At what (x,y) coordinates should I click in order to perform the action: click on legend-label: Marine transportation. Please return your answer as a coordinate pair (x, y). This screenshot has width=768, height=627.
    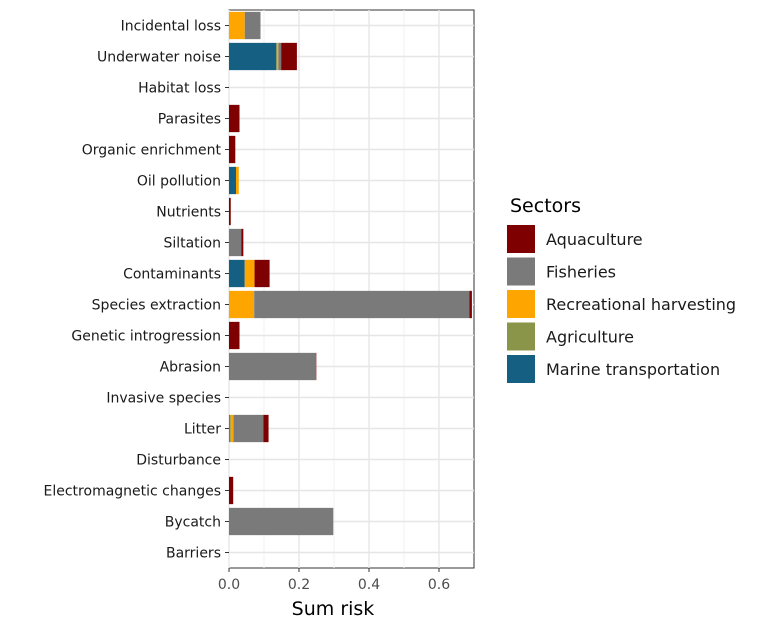
    Looking at the image, I should click on (633, 369).